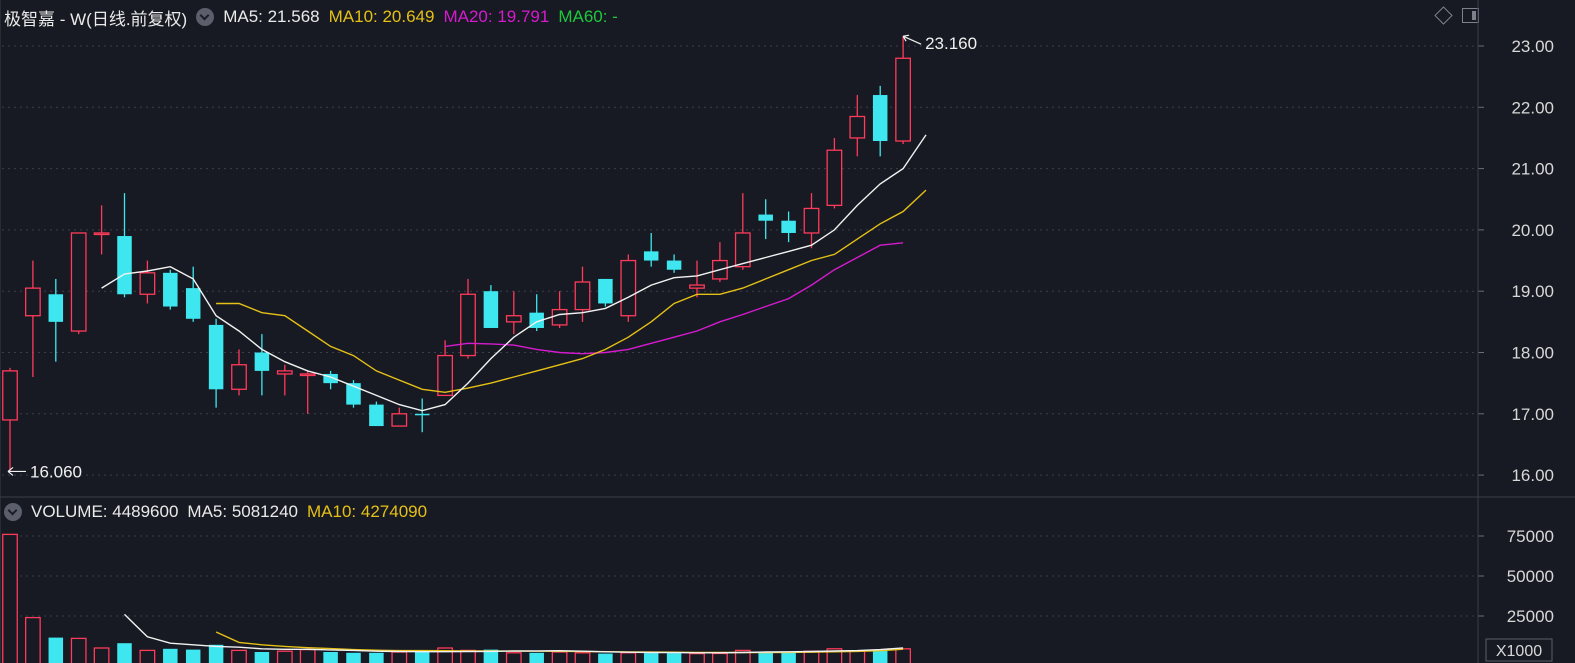 The image size is (1575, 663). What do you see at coordinates (1516, 594) in the screenshot?
I see `volume-axis: 25000 50000 75000 X1000` at bounding box center [1516, 594].